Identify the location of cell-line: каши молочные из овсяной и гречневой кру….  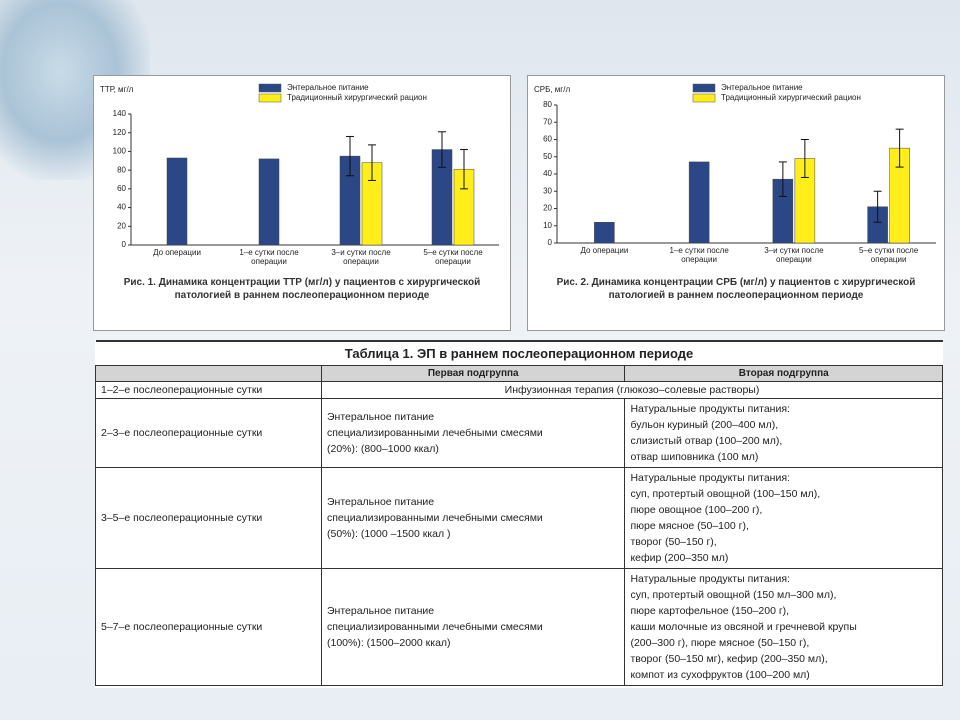
(743, 627).